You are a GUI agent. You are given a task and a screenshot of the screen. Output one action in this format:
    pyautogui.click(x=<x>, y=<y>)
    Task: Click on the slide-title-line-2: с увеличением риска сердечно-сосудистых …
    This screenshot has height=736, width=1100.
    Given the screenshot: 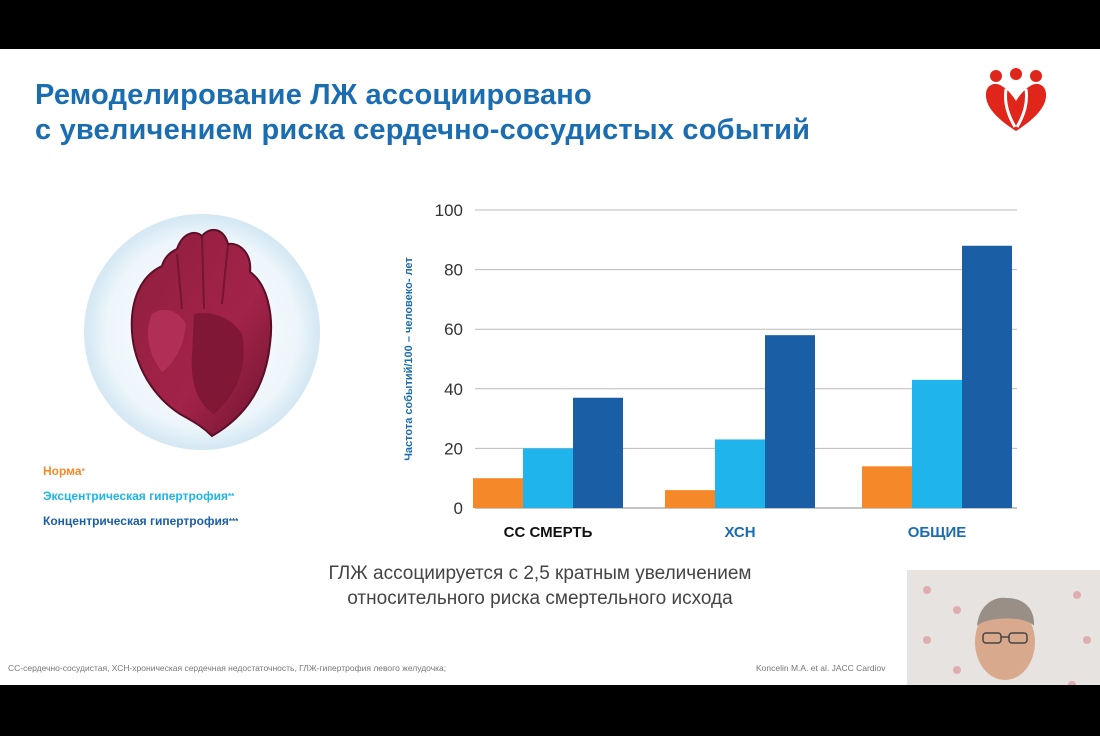 What is the action you would take?
    pyautogui.click(x=423, y=130)
    